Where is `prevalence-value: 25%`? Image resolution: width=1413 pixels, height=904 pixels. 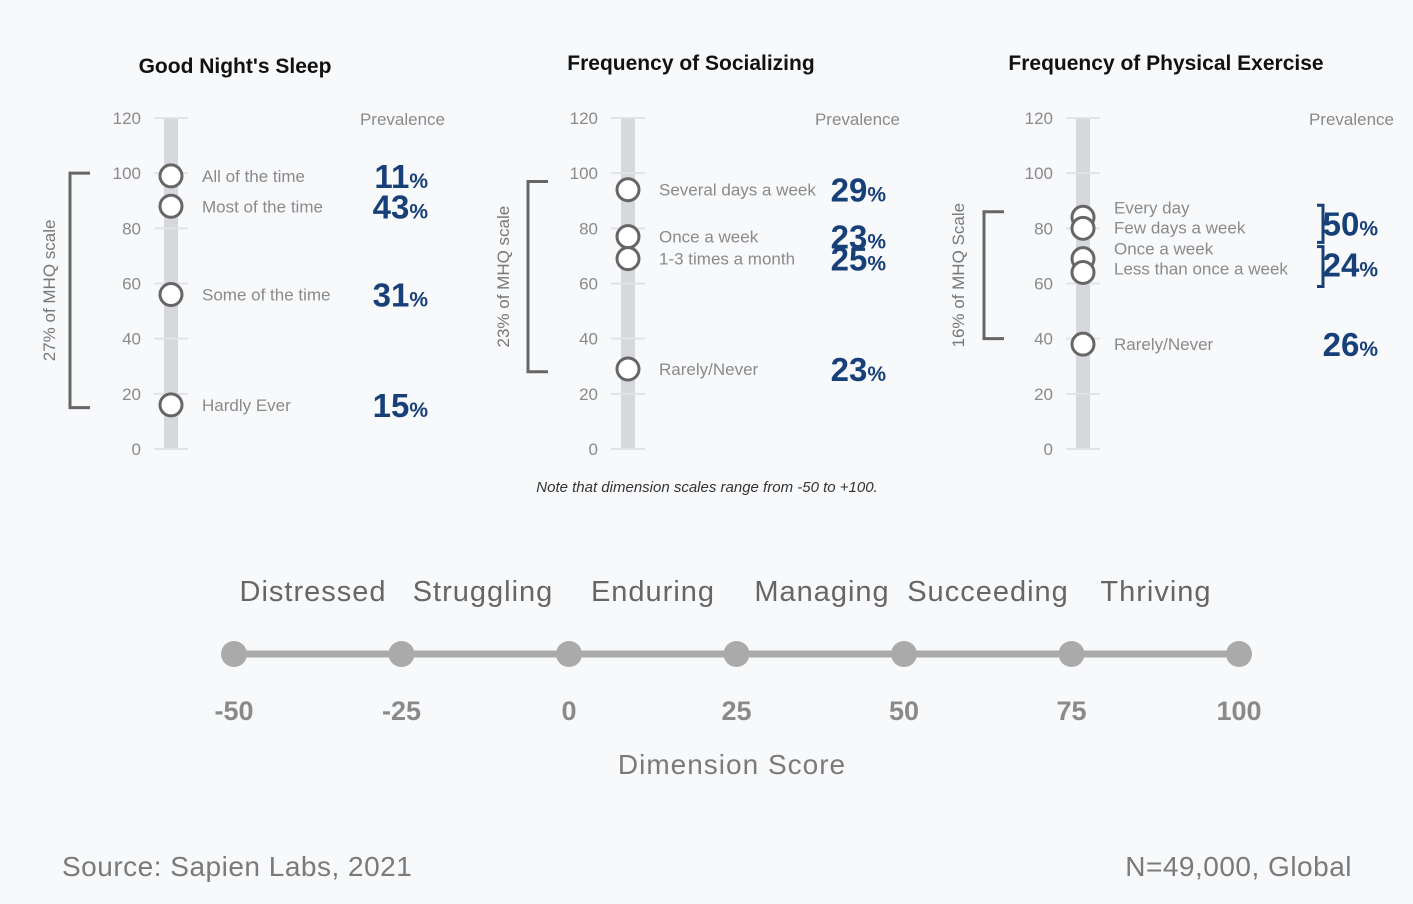 prevalence-value: 25% is located at coordinates (859, 259).